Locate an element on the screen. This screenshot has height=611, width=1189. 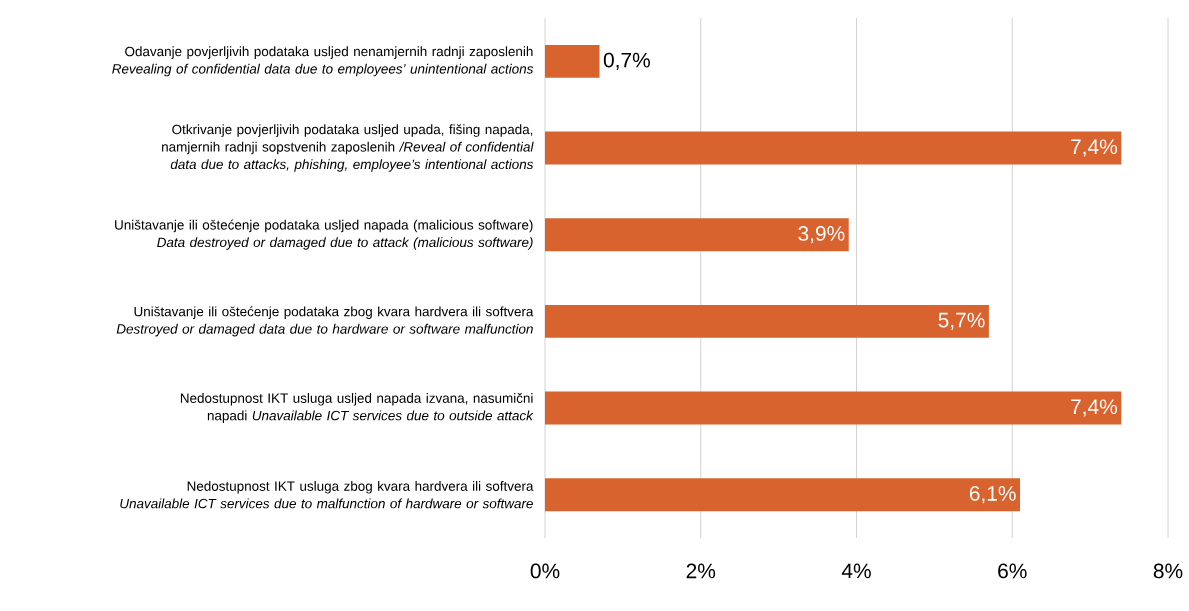
x-tick-label: 4% is located at coordinates (856, 571).